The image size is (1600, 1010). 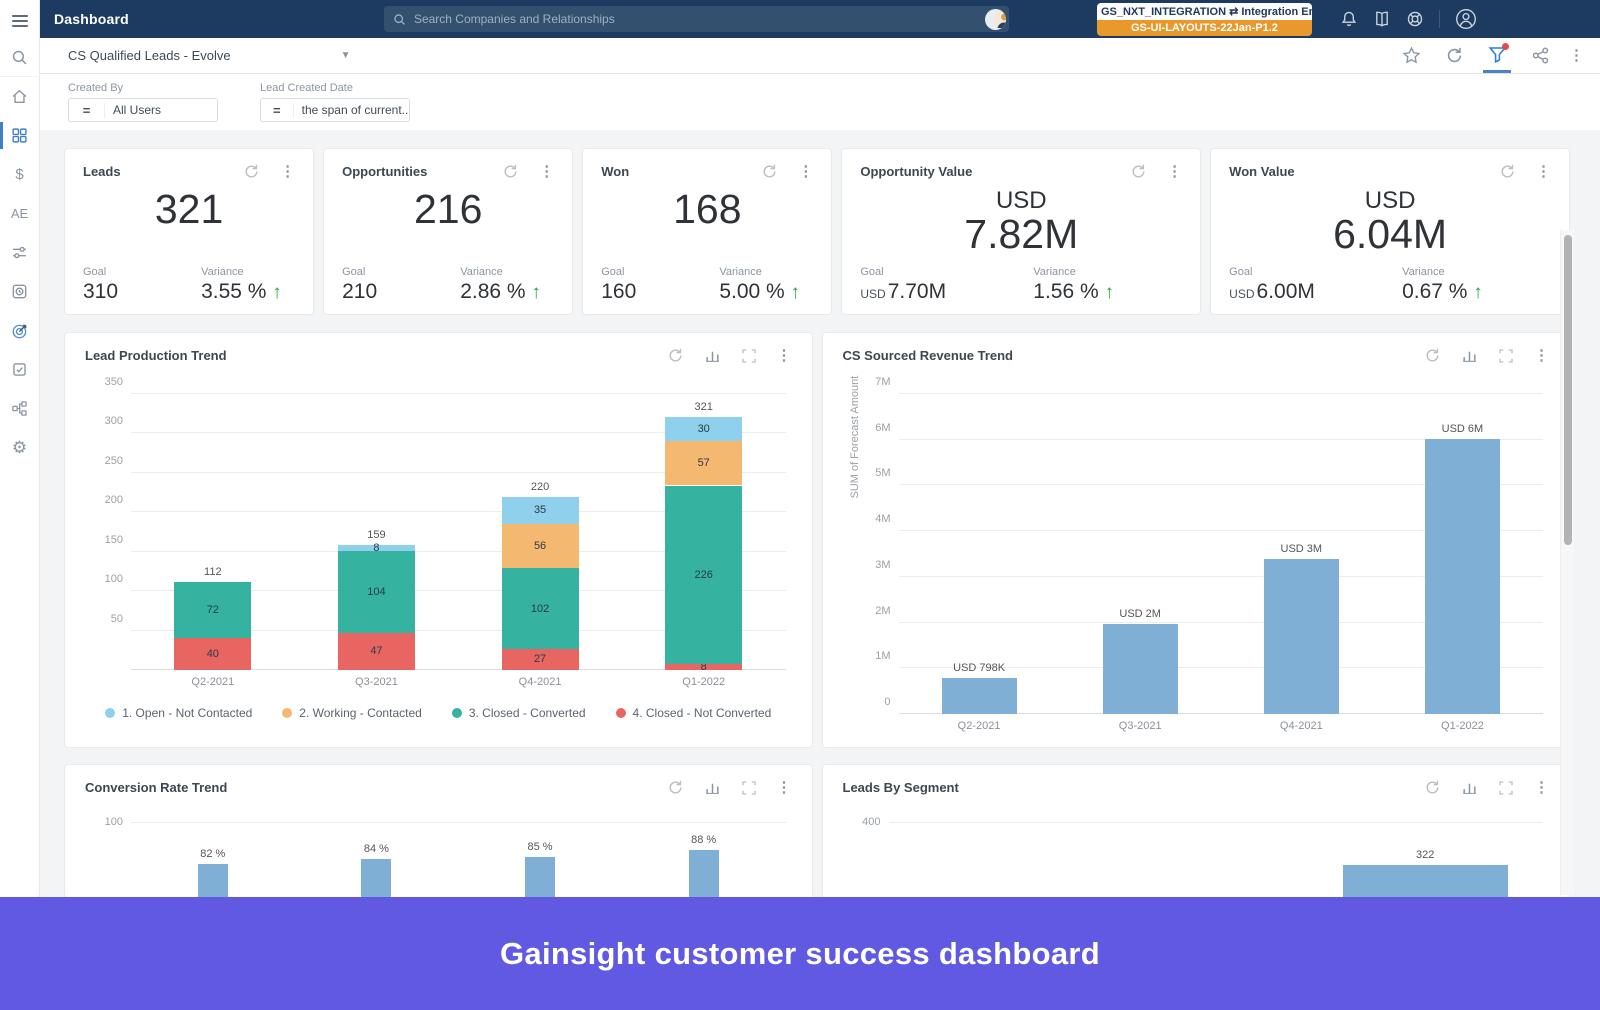 What do you see at coordinates (693, 713) in the screenshot?
I see `legend-item: 4. Closed - Not Converted` at bounding box center [693, 713].